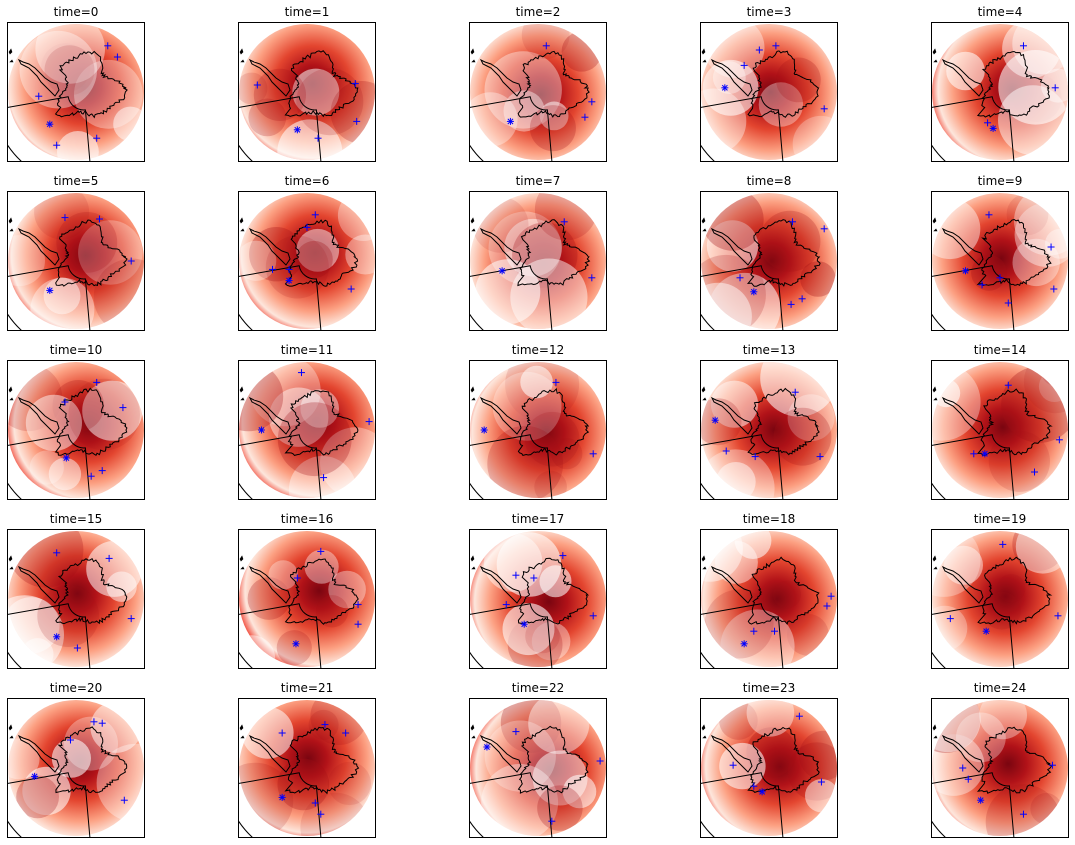 The height and width of the screenshot is (845, 1075). Describe the element at coordinates (538, 519) in the screenshot. I see `panel-title: time=17` at that location.